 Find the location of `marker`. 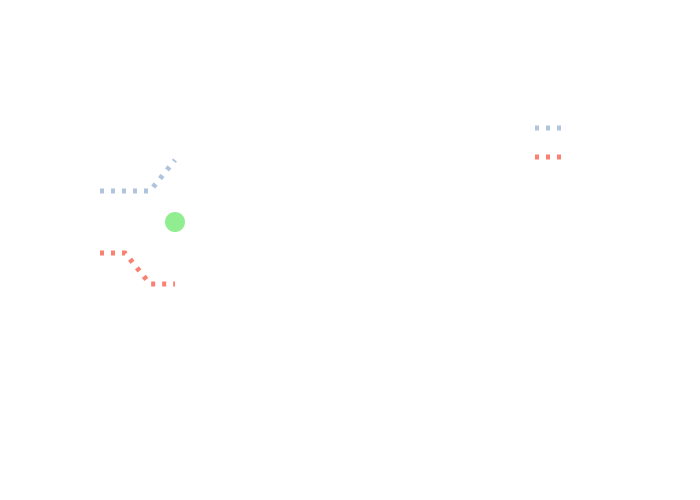

marker is located at coordinates (175, 222).